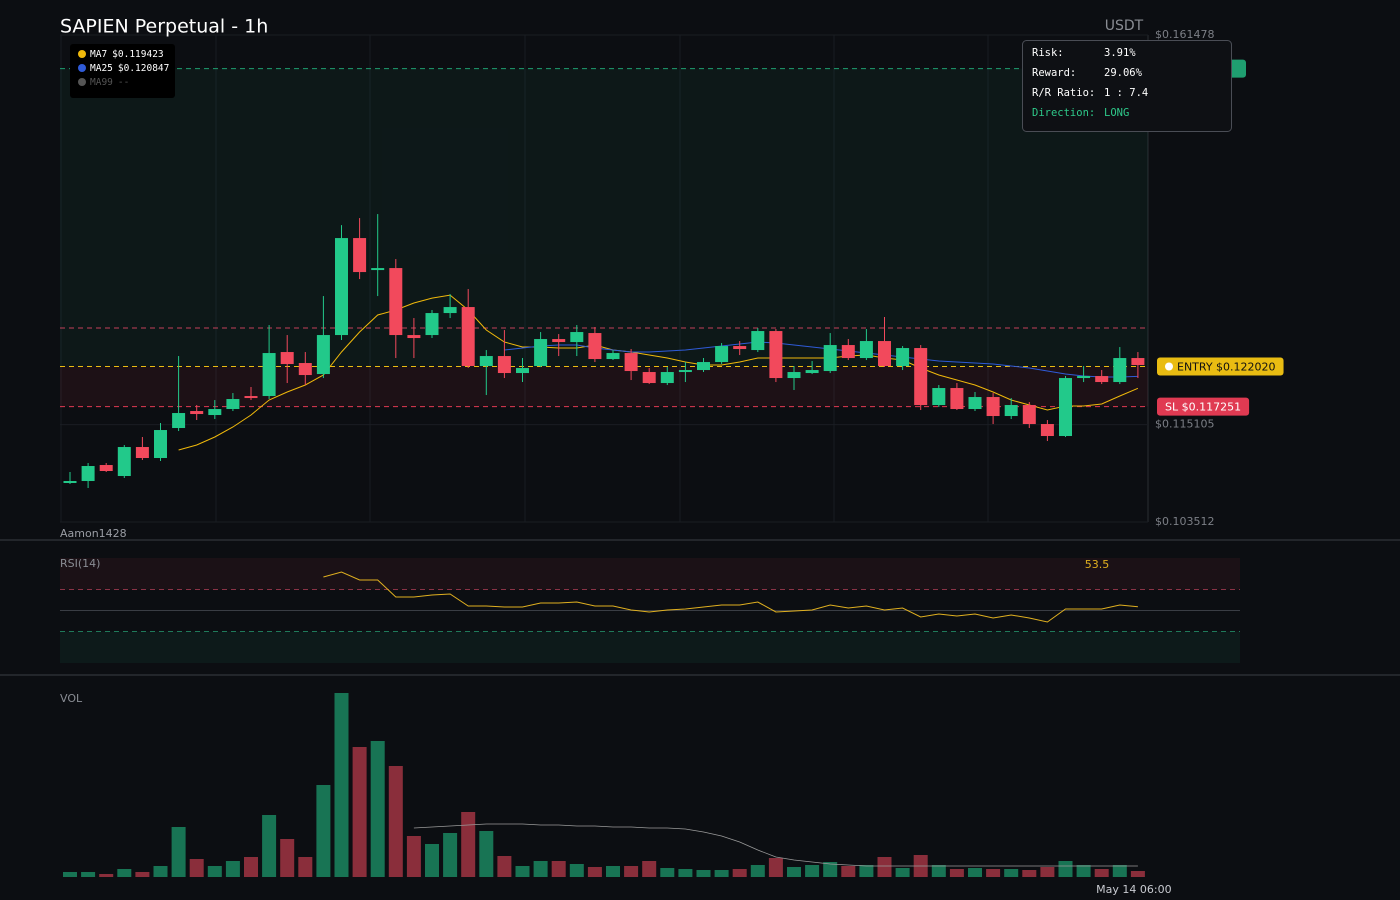 Image resolution: width=1400 pixels, height=900 pixels. What do you see at coordinates (604, 386) in the screenshot?
I see `loss-zone` at bounding box center [604, 386].